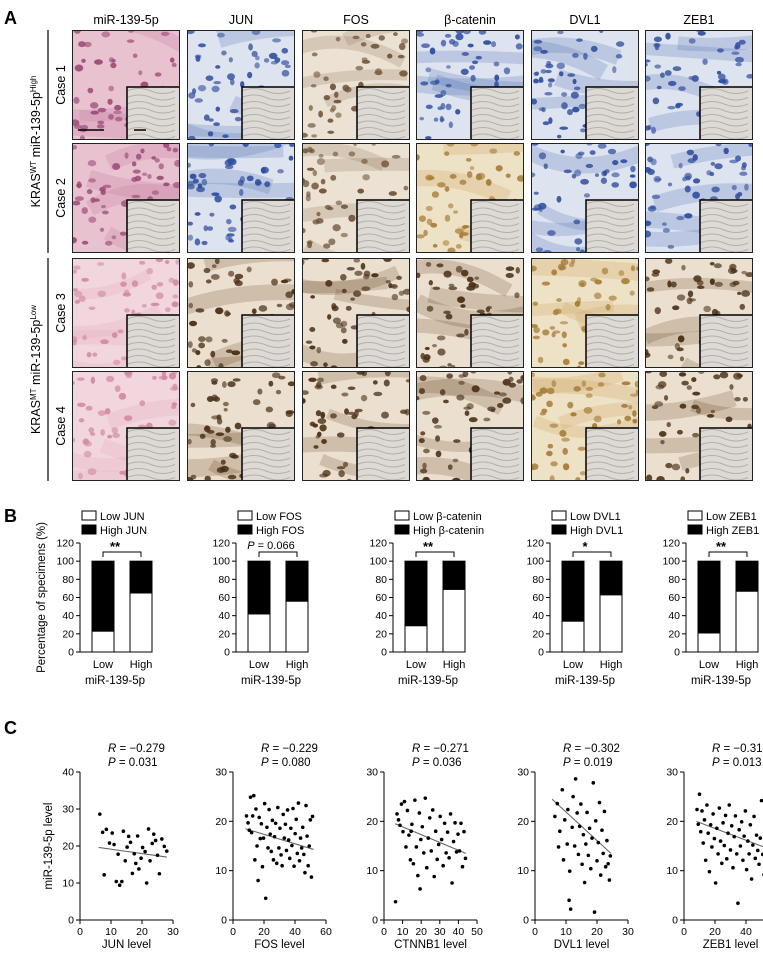 This screenshot has height=955, width=763. I want to click on ihc-image-r1-c1, so click(126, 85).